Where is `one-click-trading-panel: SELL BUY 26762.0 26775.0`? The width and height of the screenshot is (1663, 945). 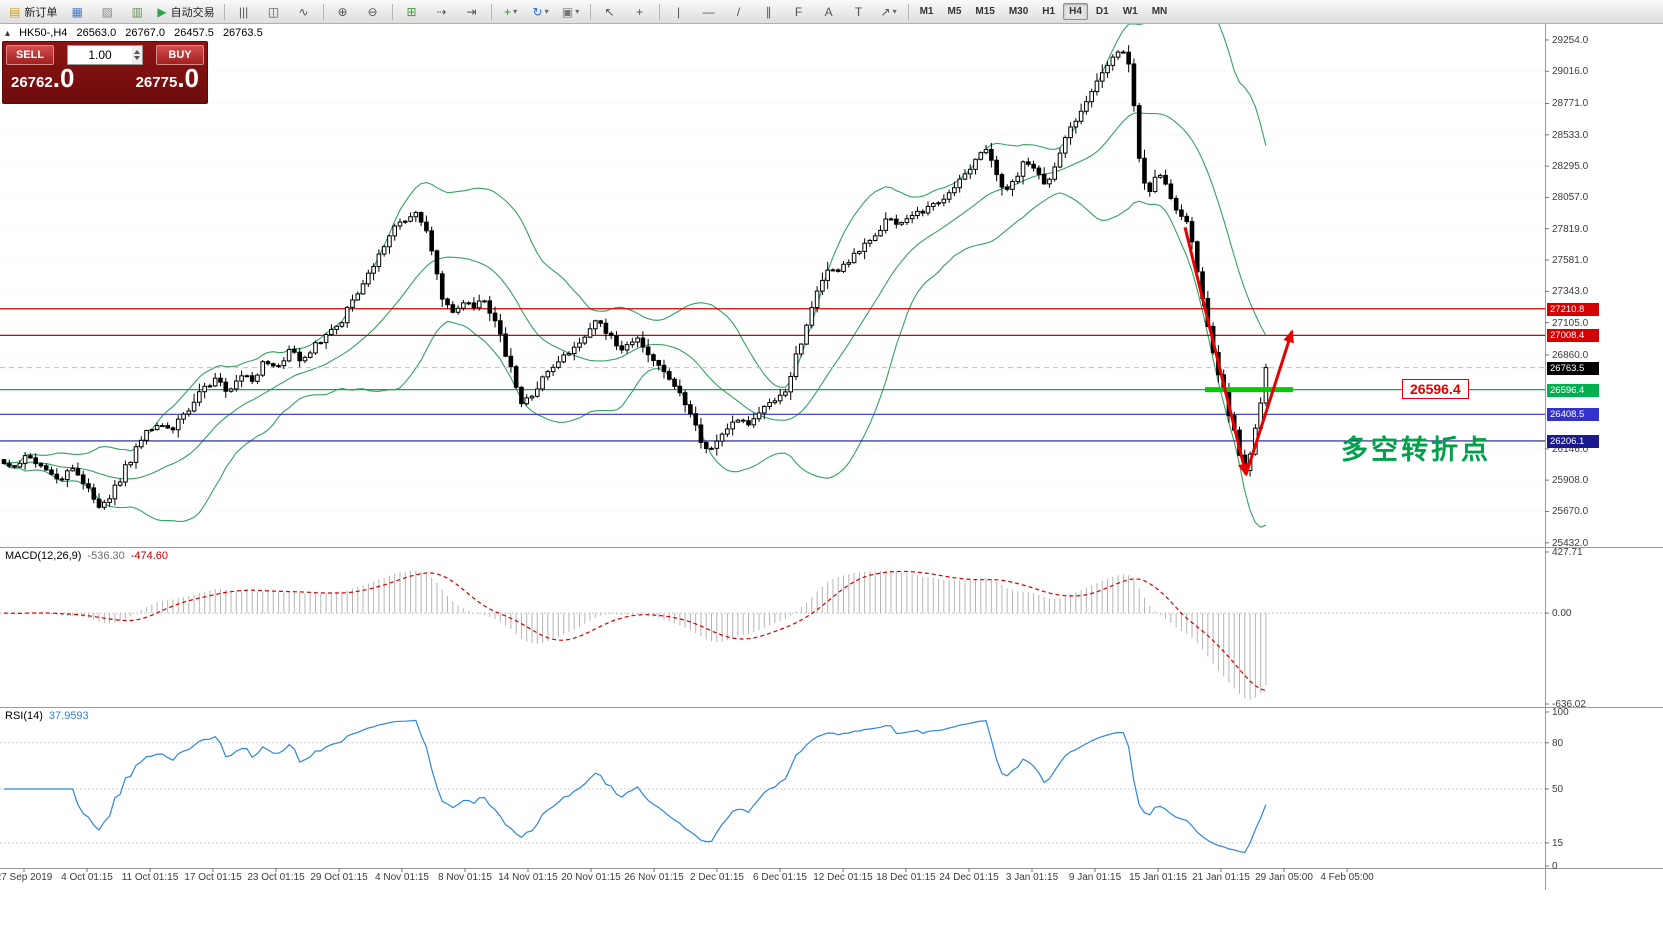
one-click-trading-panel: SELL BUY 26762.0 26775.0 is located at coordinates (105, 72).